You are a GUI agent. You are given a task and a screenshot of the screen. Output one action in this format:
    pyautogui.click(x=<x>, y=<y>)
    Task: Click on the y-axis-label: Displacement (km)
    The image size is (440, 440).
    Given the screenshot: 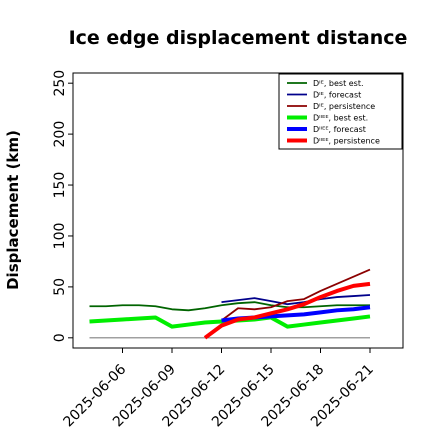 What is the action you would take?
    pyautogui.click(x=13, y=210)
    